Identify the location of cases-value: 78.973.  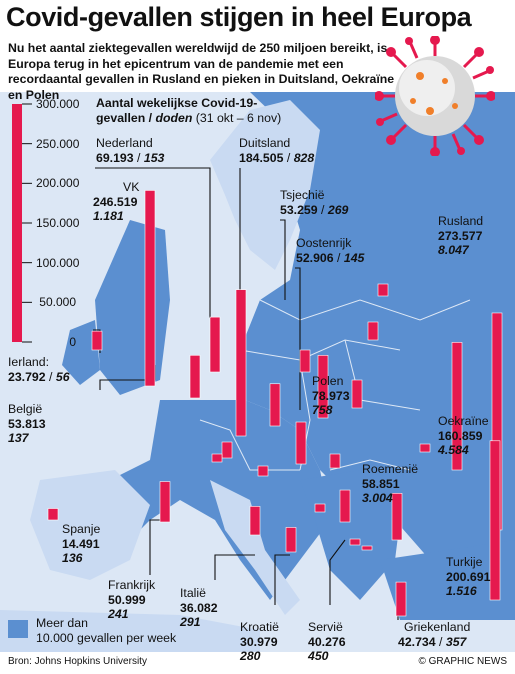
(331, 395).